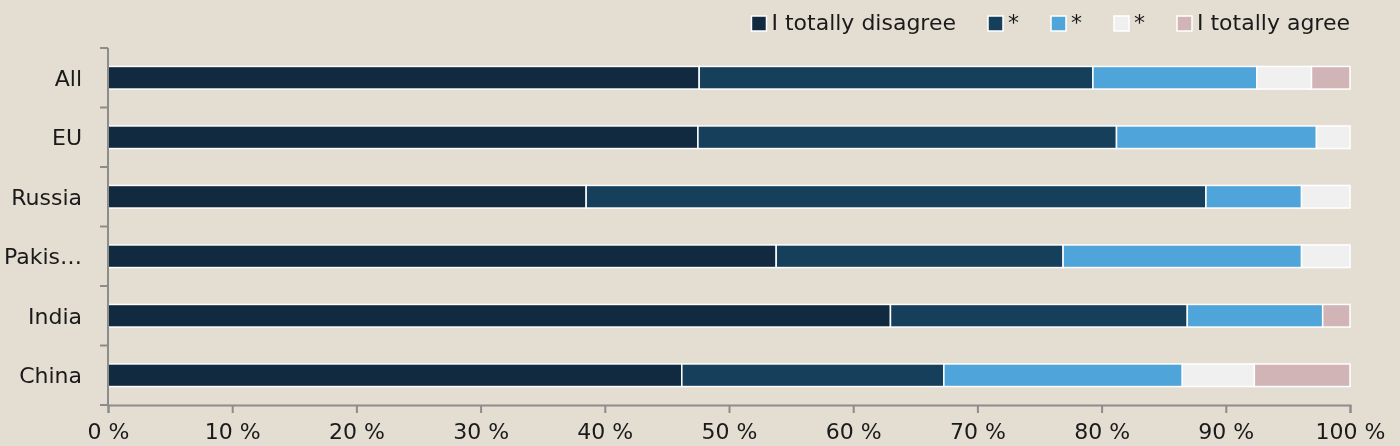 This screenshot has width=1400, height=446. What do you see at coordinates (356, 432) in the screenshot?
I see `x-tick-label: 20 %` at bounding box center [356, 432].